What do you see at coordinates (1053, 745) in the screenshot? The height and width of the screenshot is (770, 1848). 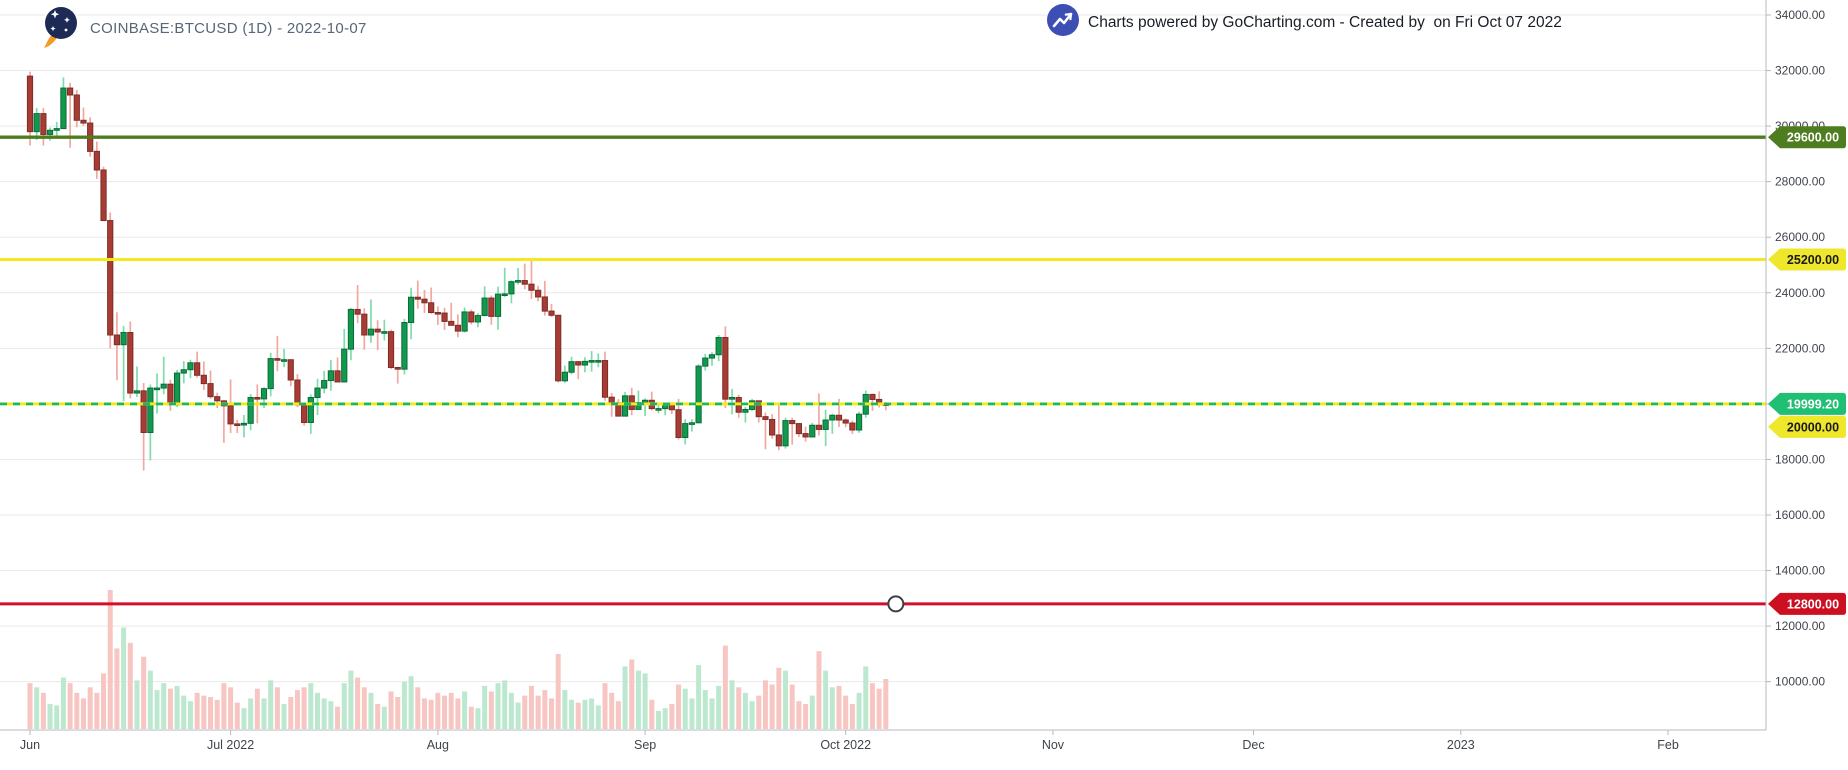 I see `month-tick-label: Nov` at bounding box center [1053, 745].